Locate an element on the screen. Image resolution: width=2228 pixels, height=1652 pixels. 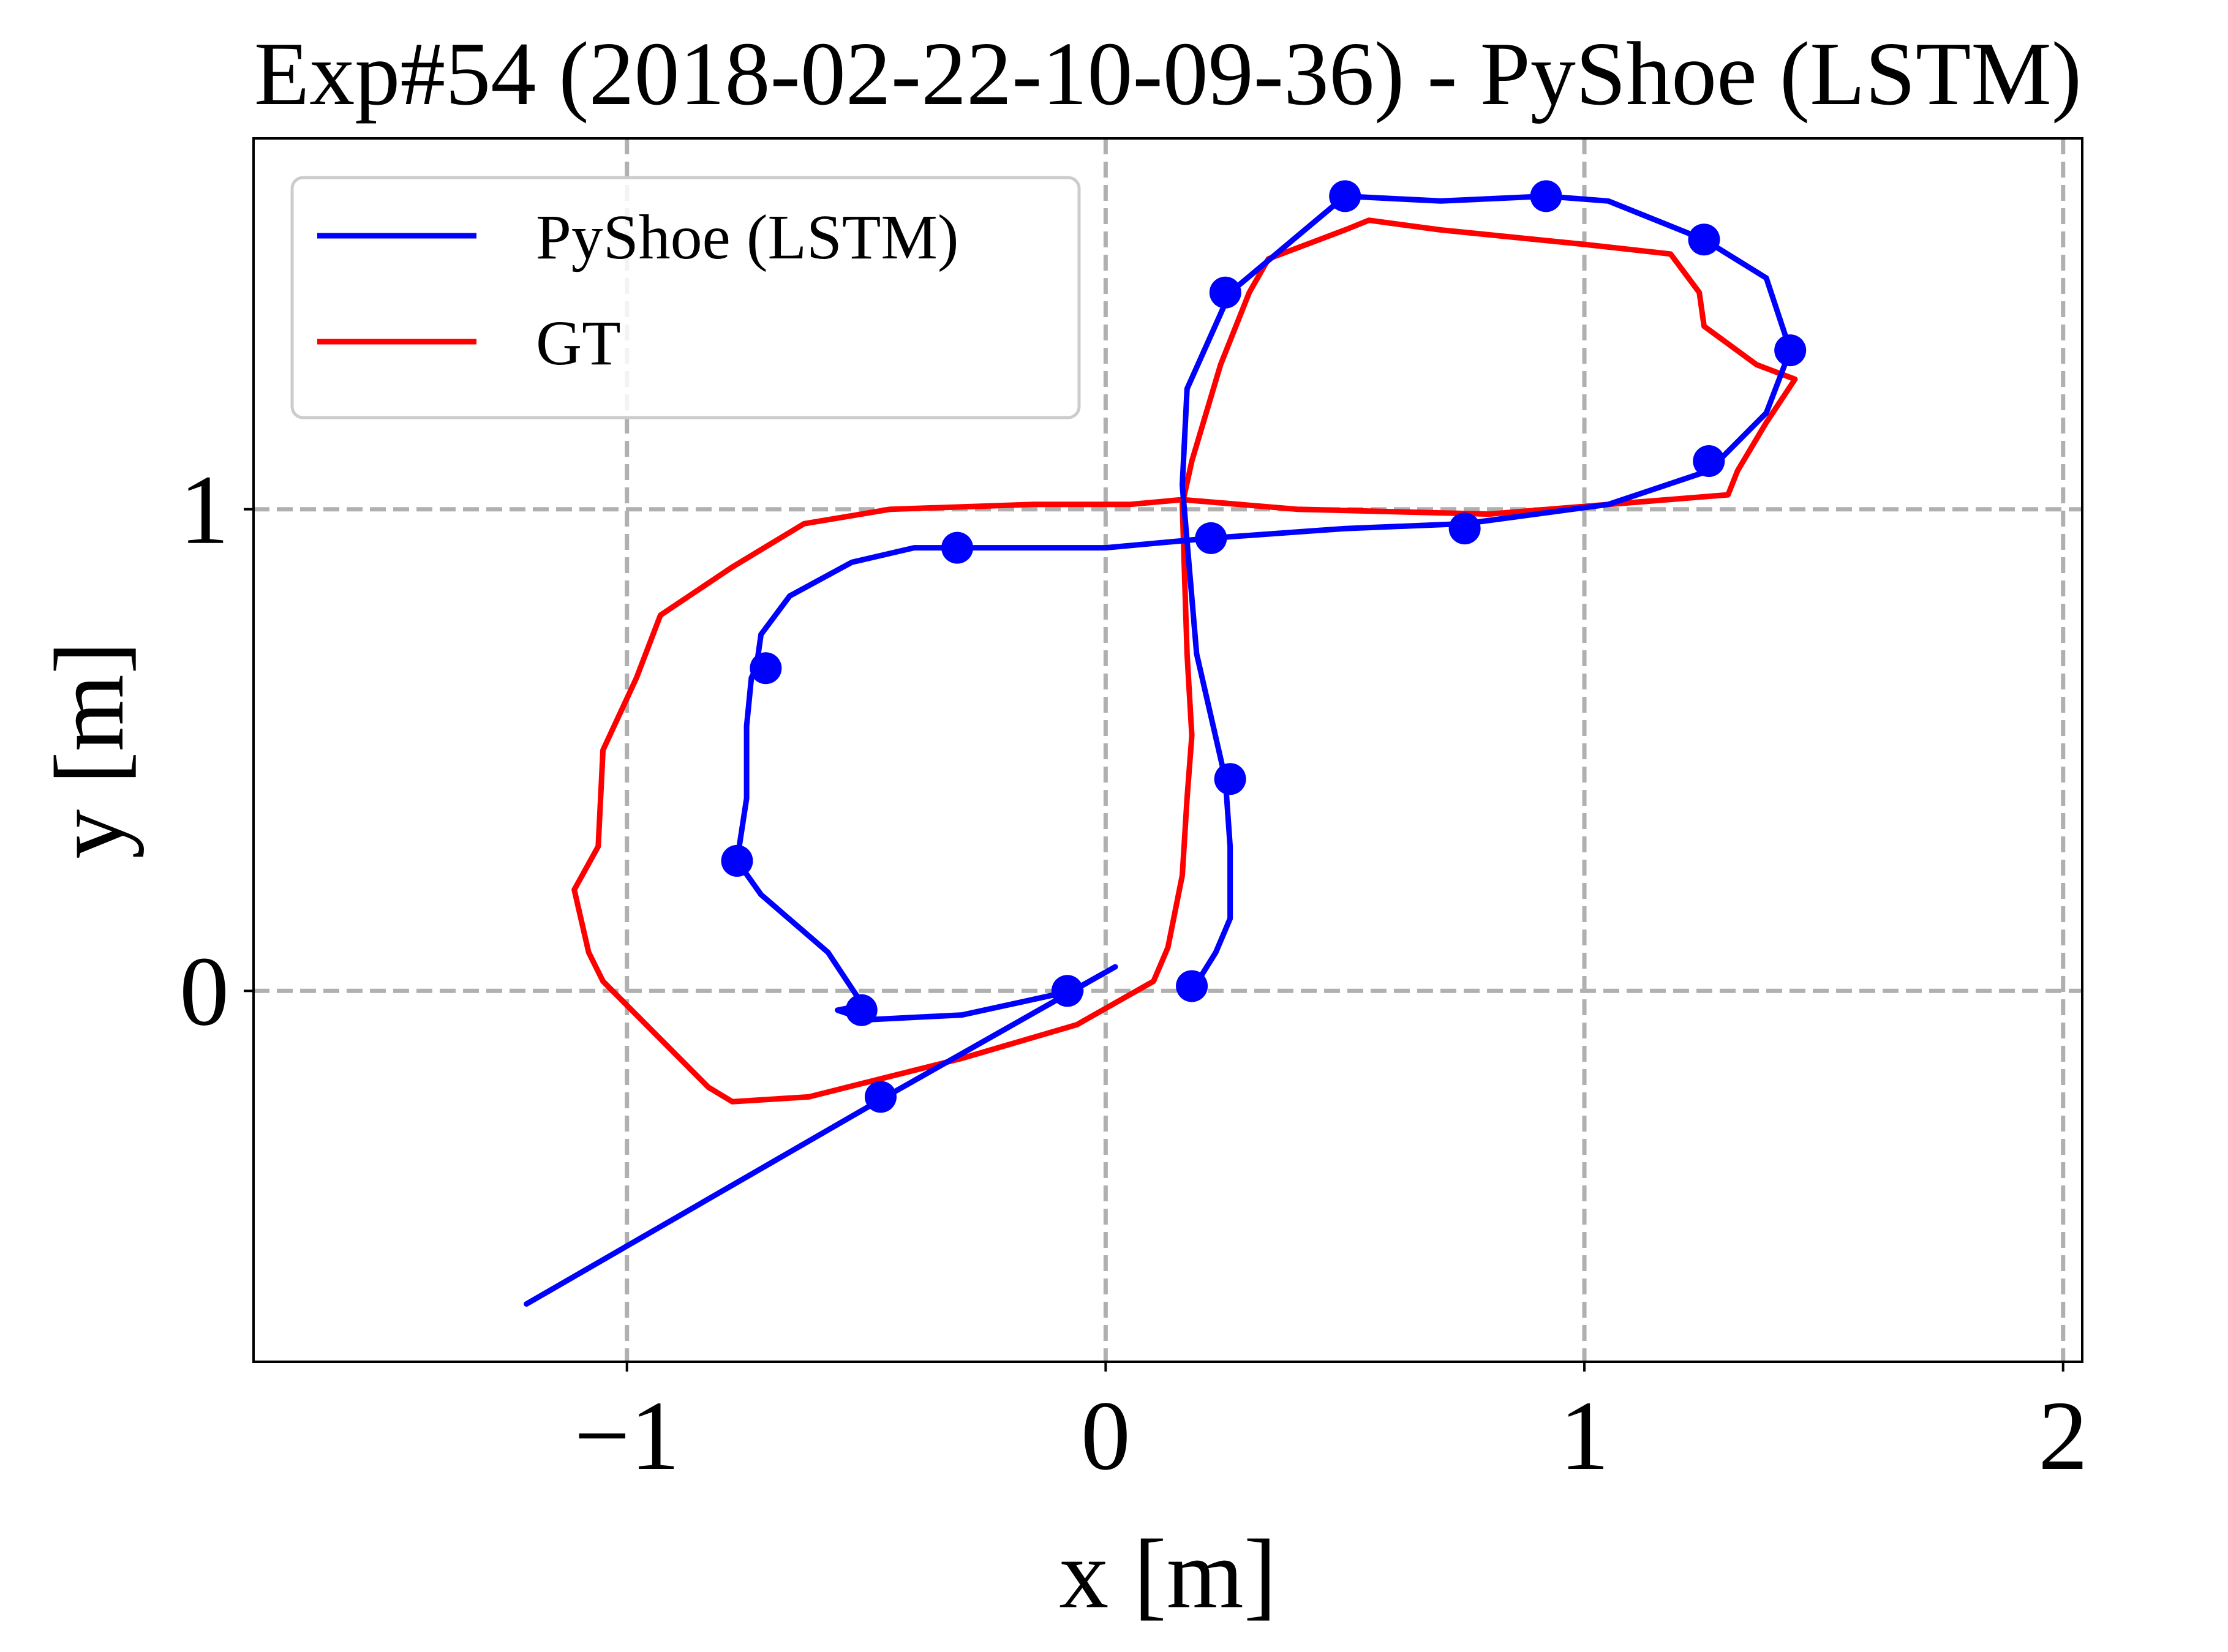
legend-frame is located at coordinates (686, 297).